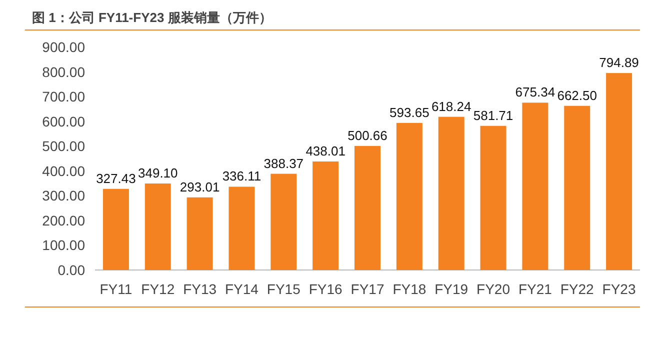  Describe the element at coordinates (283, 289) in the screenshot. I see `x-tick-label: FY15` at that location.